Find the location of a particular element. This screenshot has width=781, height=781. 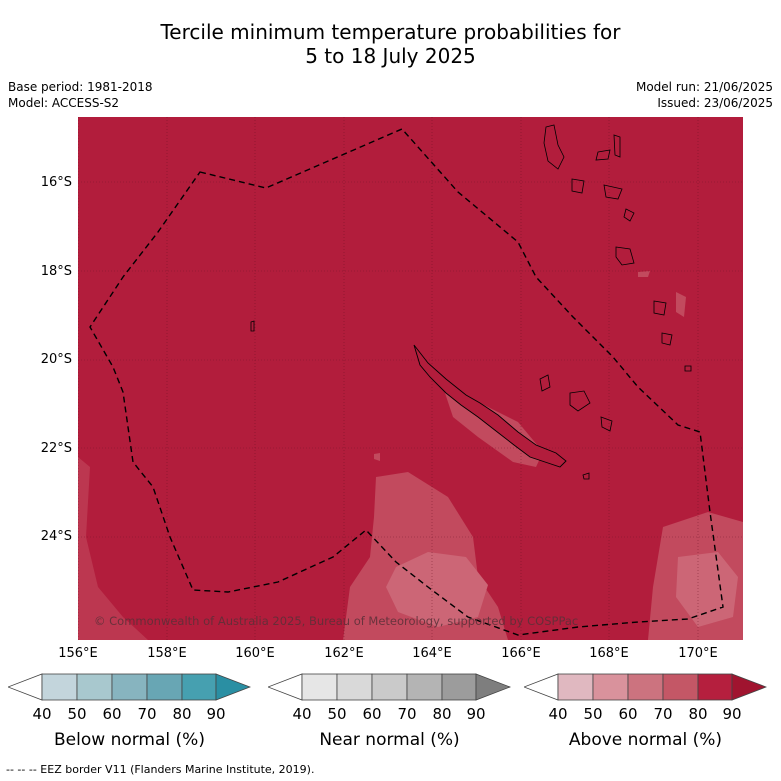

contour-west is located at coordinates (113, 548).